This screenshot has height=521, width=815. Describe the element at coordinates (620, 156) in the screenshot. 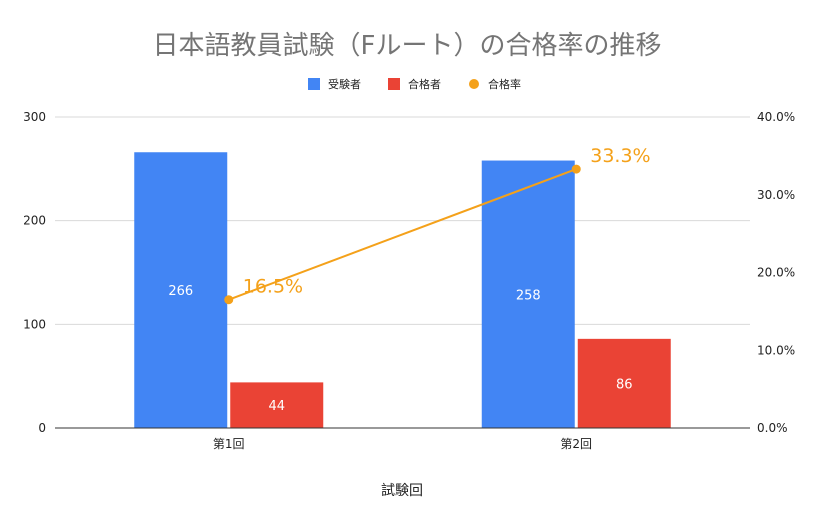

I see `rate-data-label: 33.3%` at that location.